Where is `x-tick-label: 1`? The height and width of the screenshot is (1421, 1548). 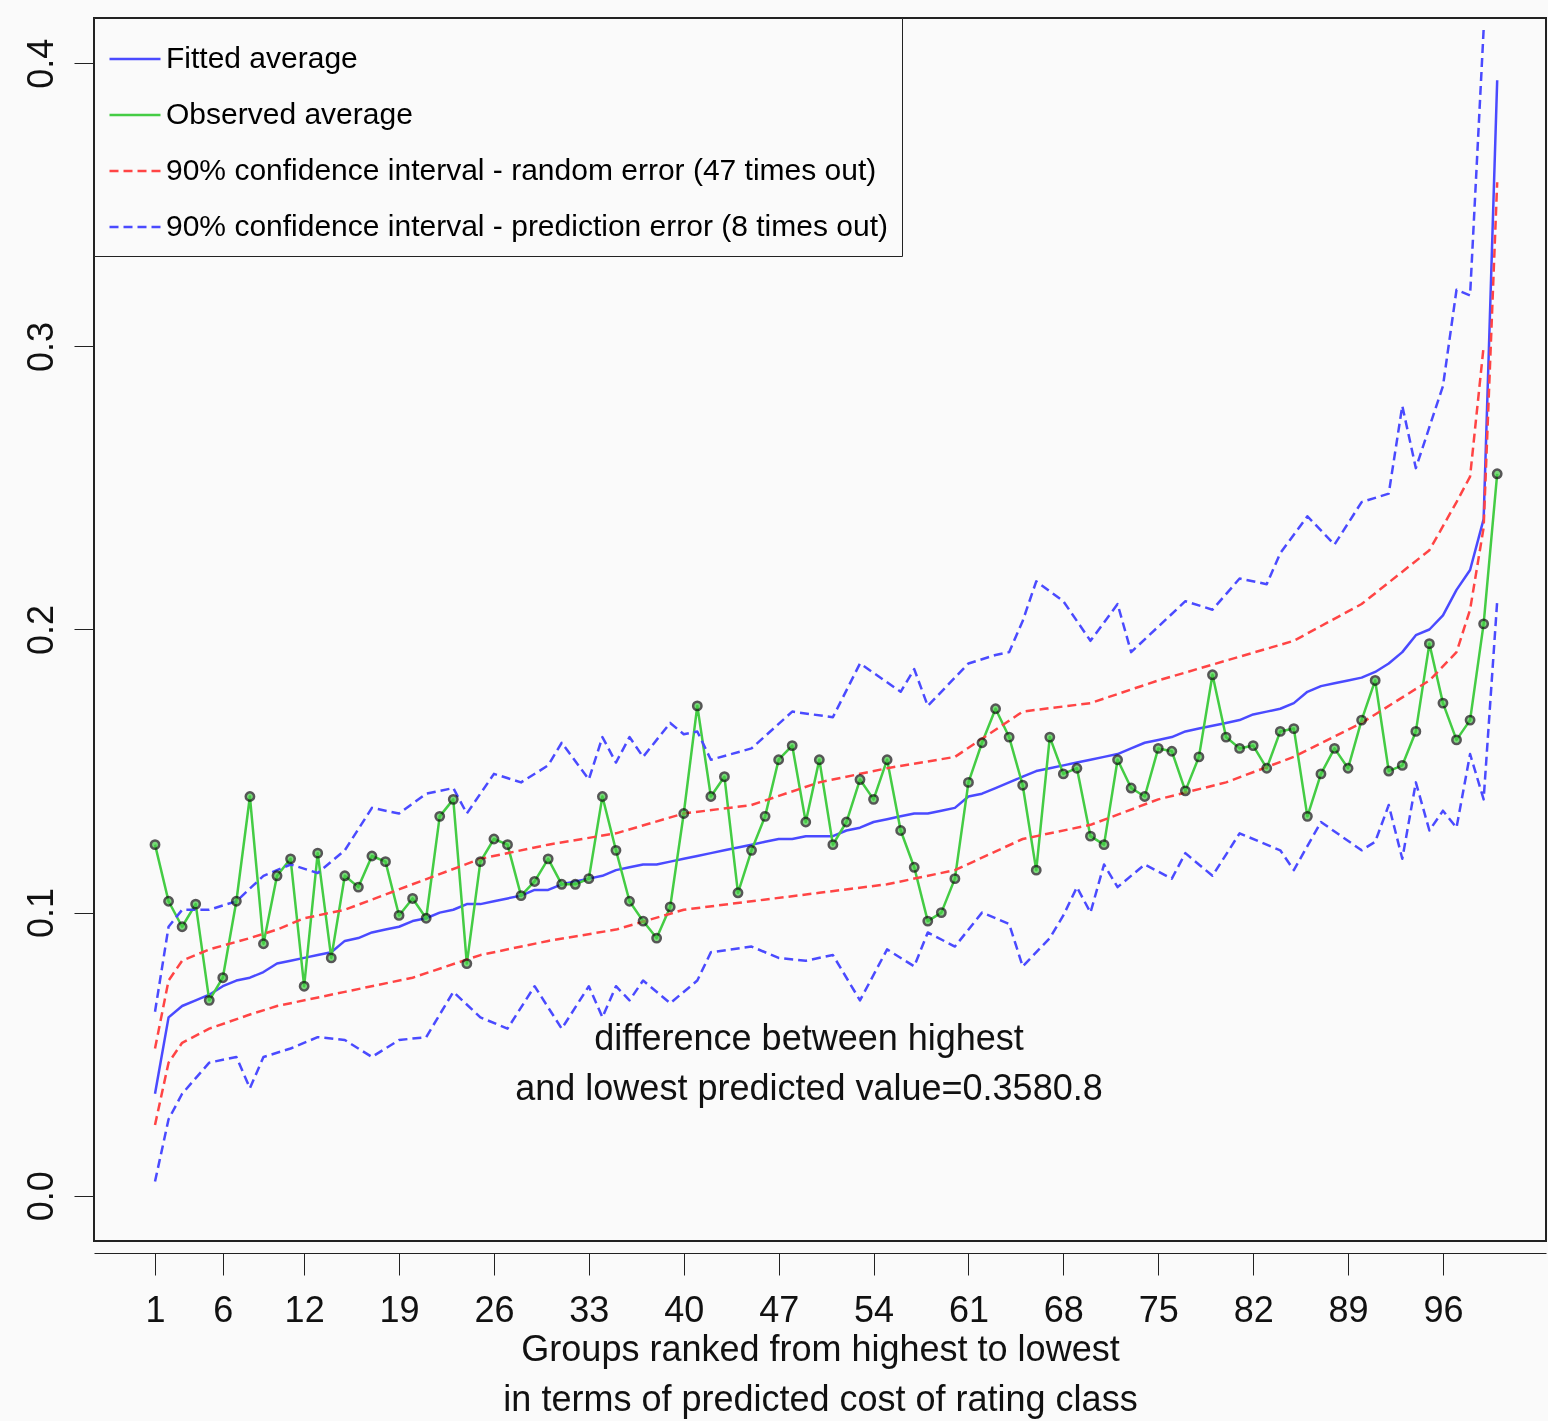 x-tick-label: 1 is located at coordinates (155, 1309).